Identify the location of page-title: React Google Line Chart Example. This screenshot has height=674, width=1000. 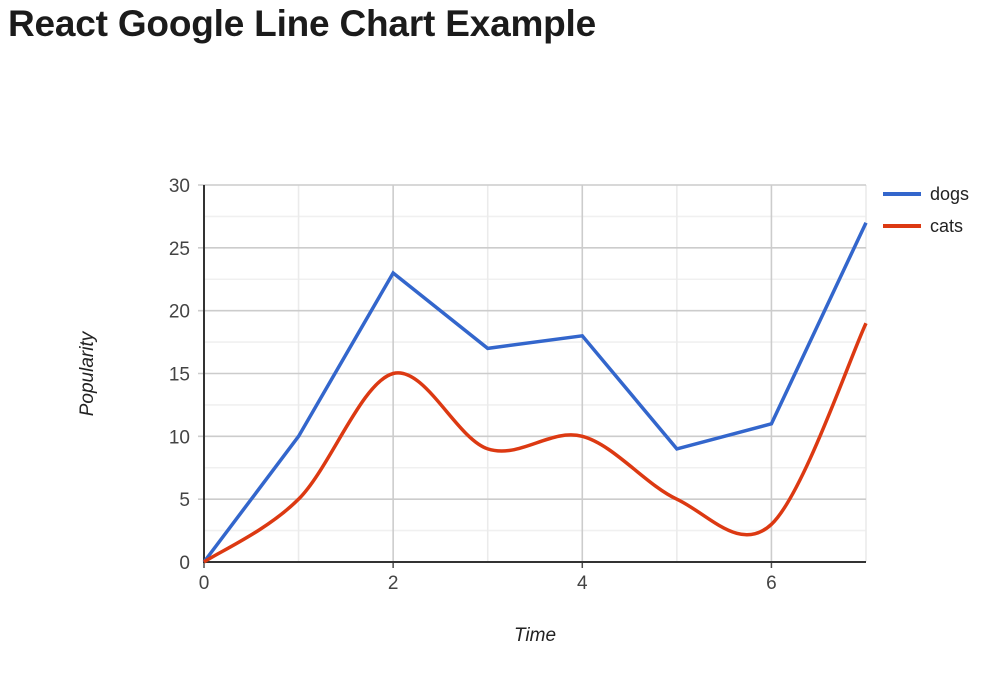
(302, 23).